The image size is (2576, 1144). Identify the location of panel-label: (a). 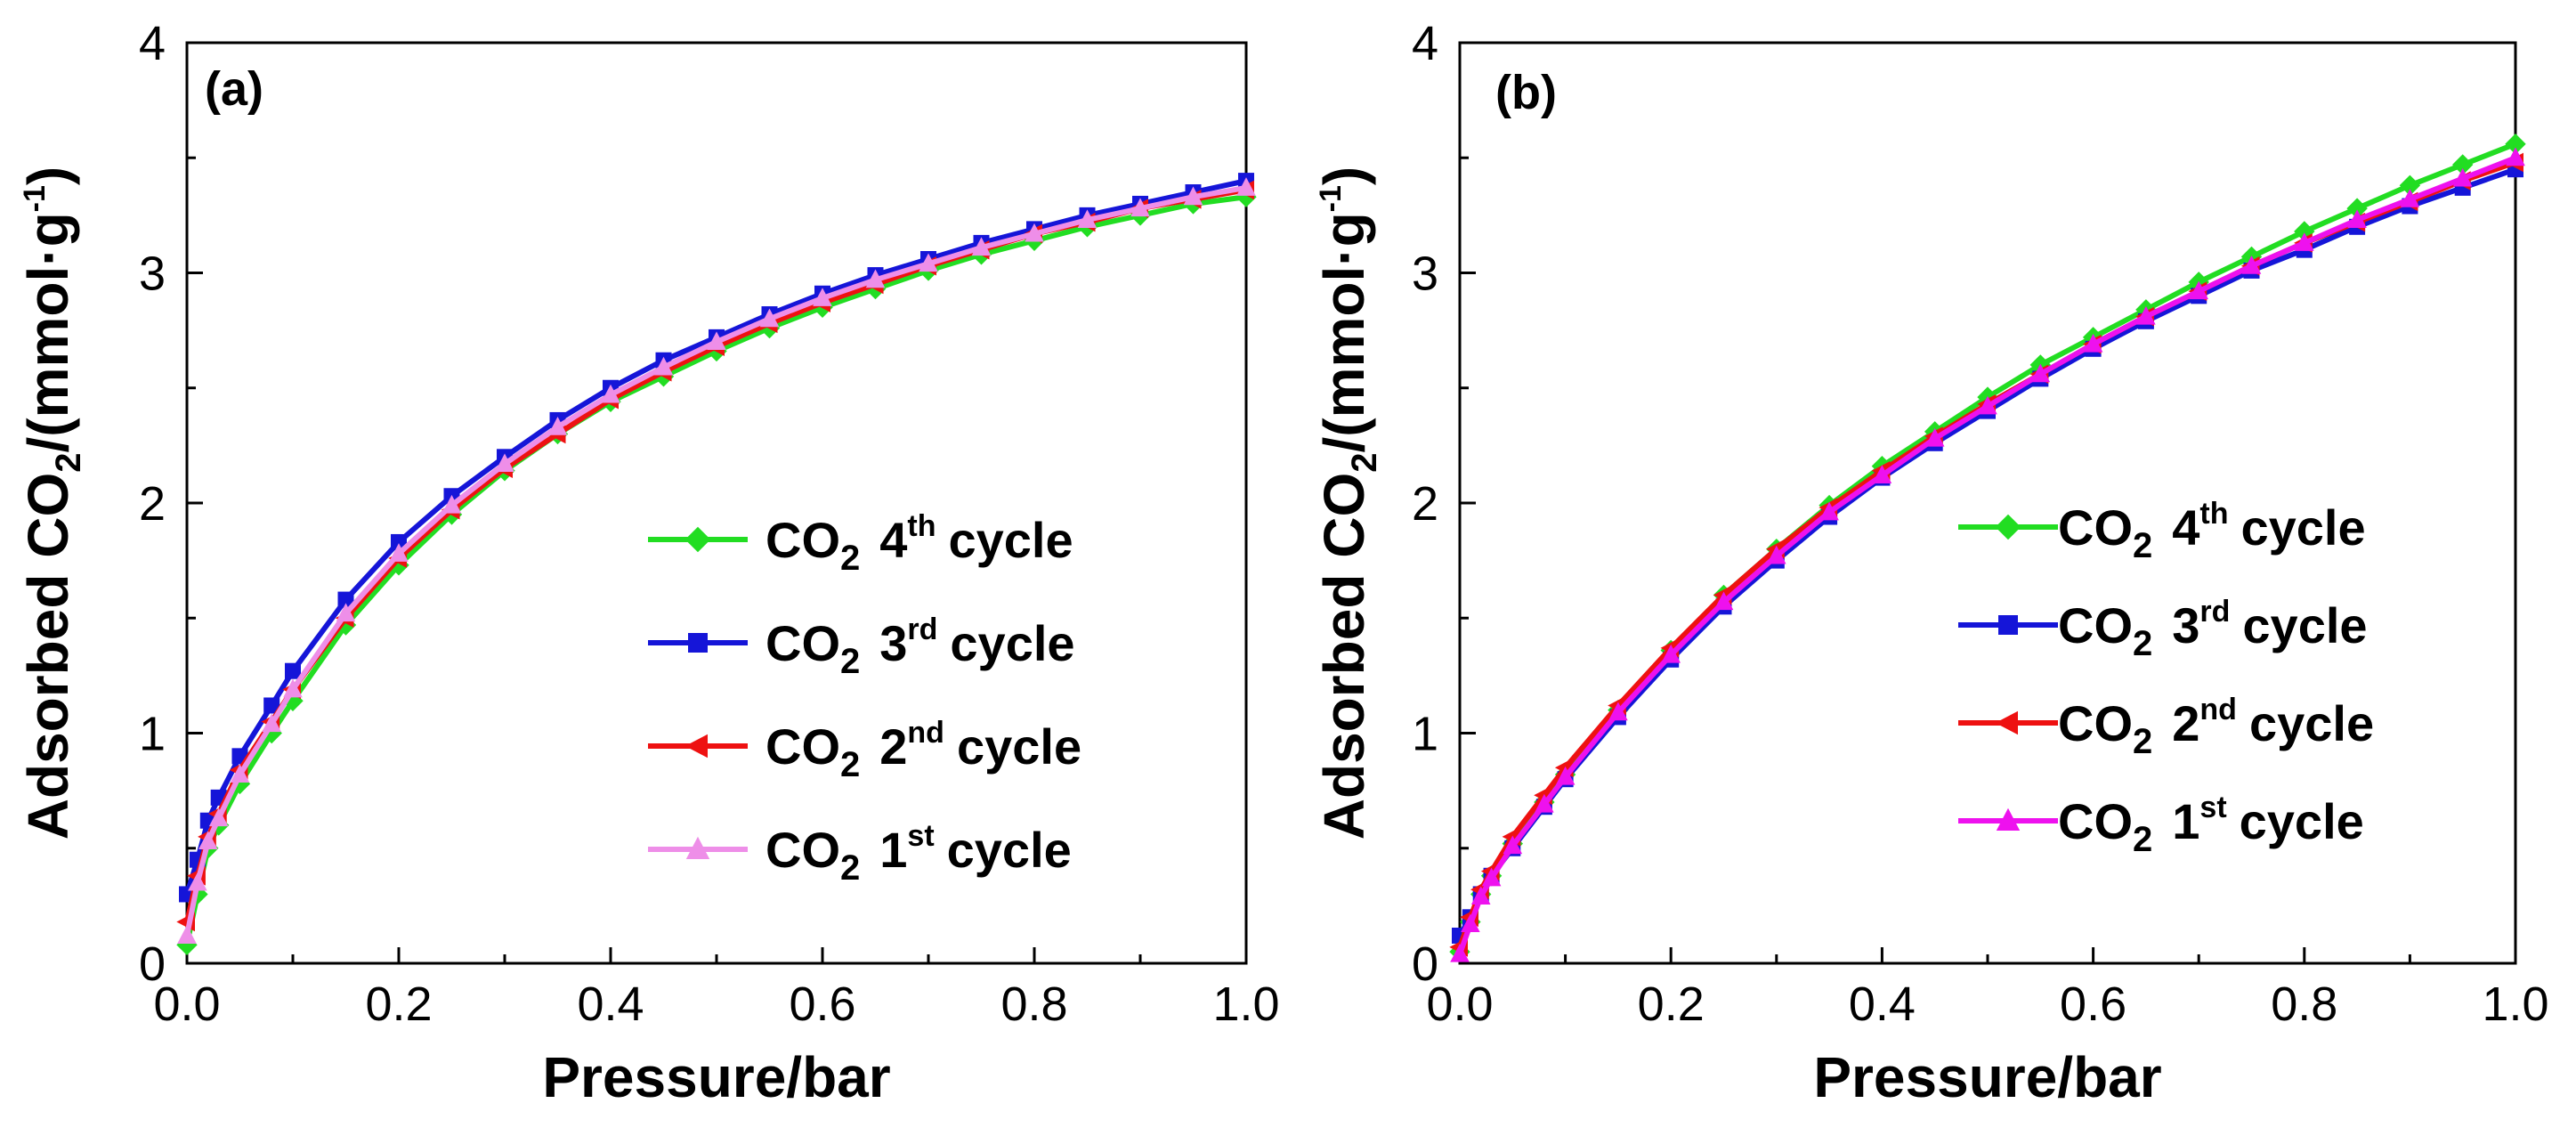
(234, 89).